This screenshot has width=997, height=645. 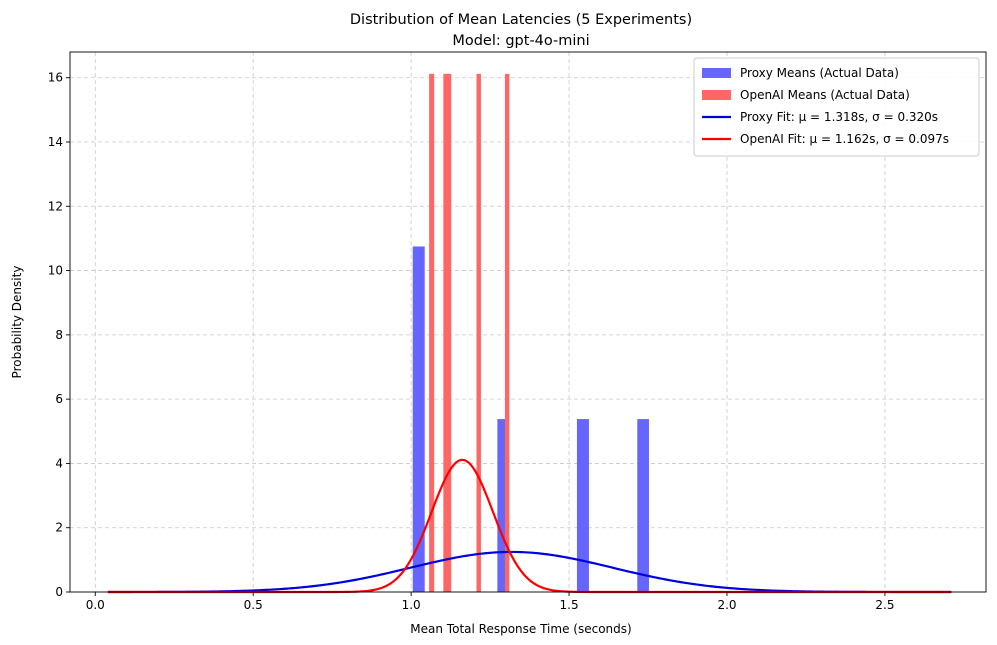 I want to click on x-tick-label: 0.0, so click(x=95, y=605).